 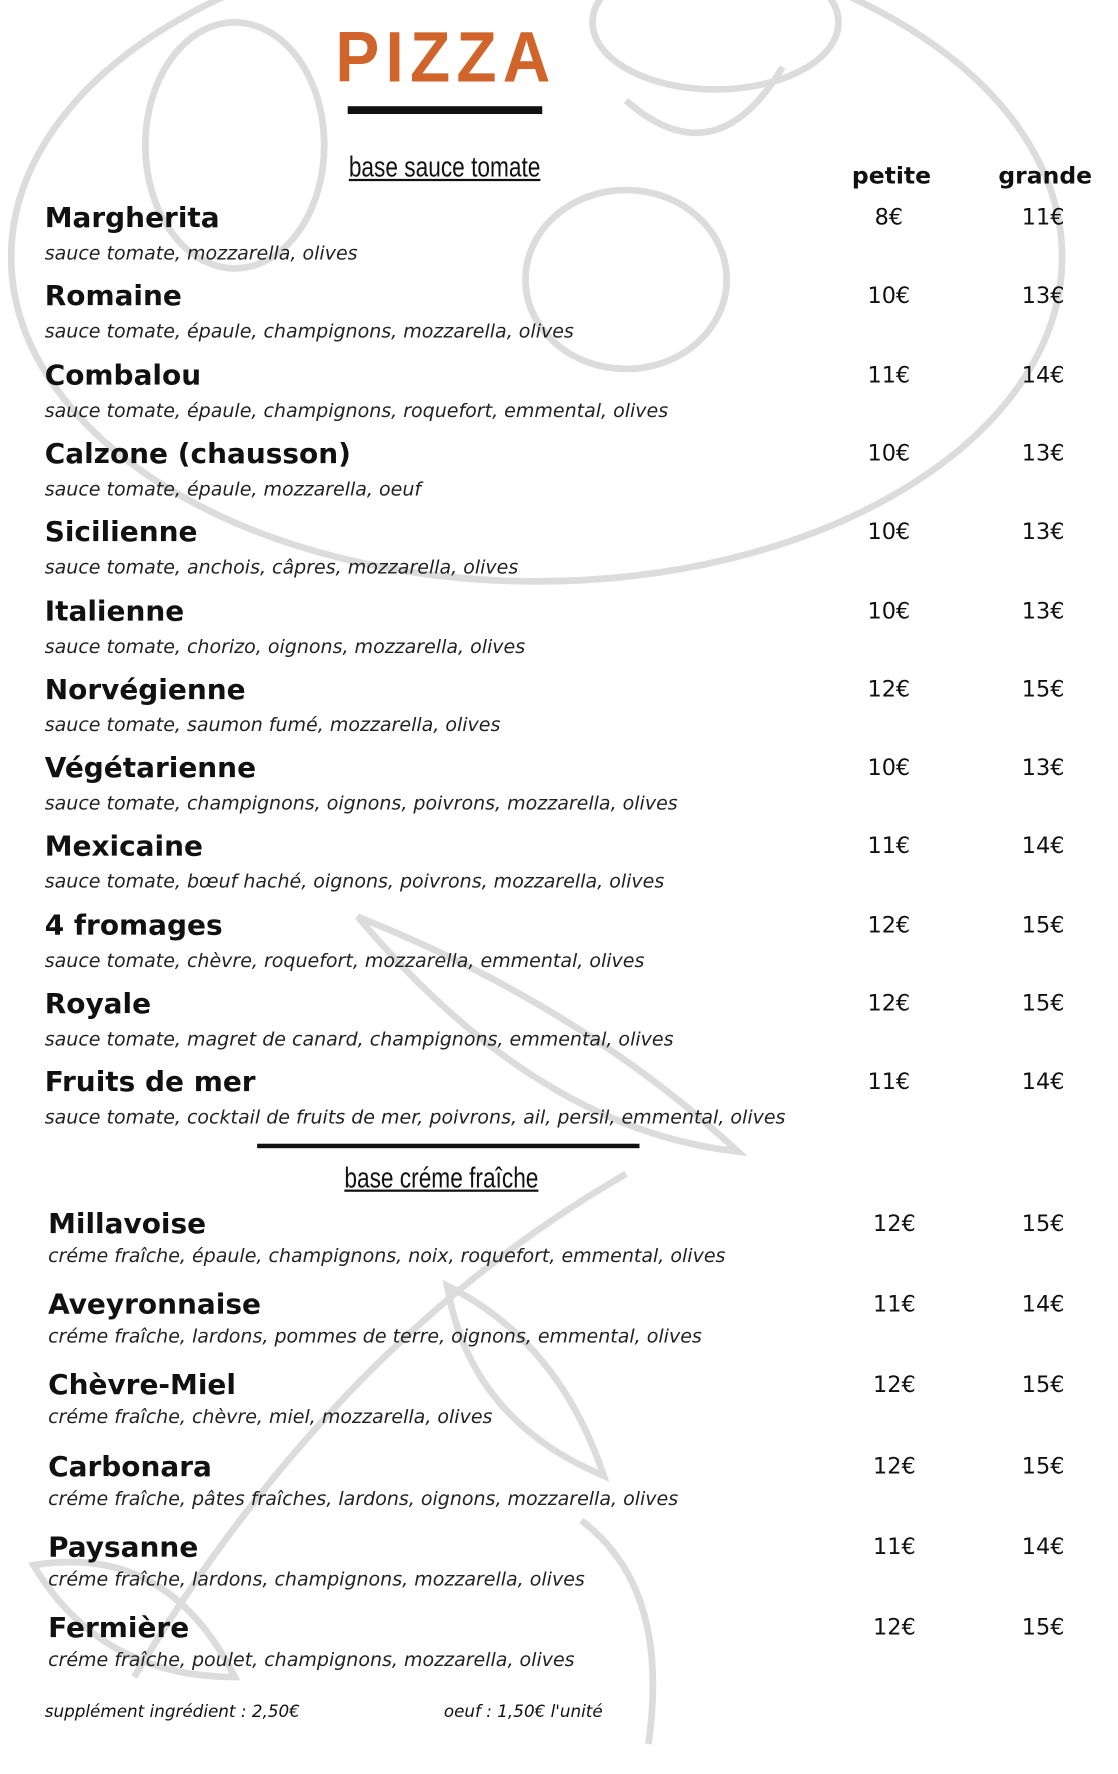 I want to click on item-name: Norvégienne, so click(x=145, y=689).